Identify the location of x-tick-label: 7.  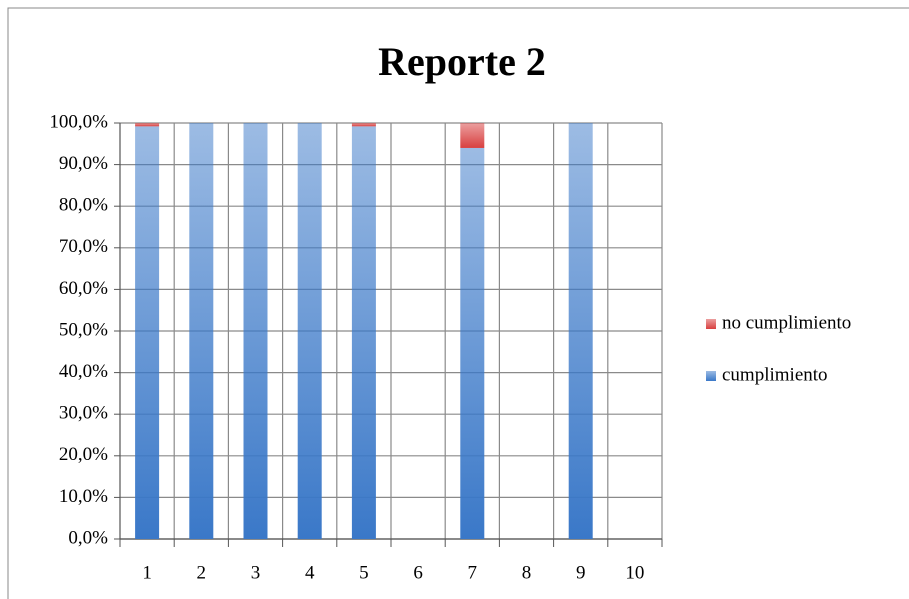
(473, 572).